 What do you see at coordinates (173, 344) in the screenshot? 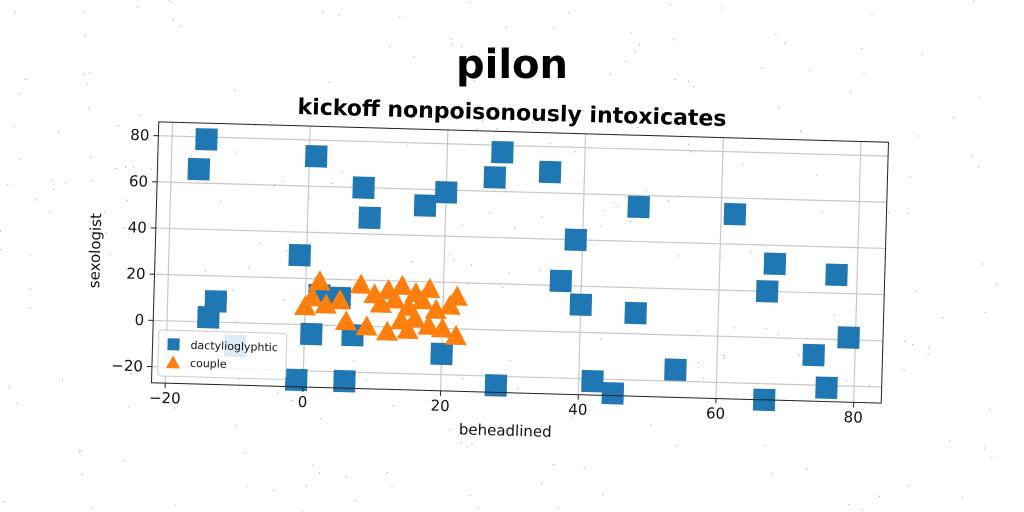
I see `legend-marker-square` at bounding box center [173, 344].